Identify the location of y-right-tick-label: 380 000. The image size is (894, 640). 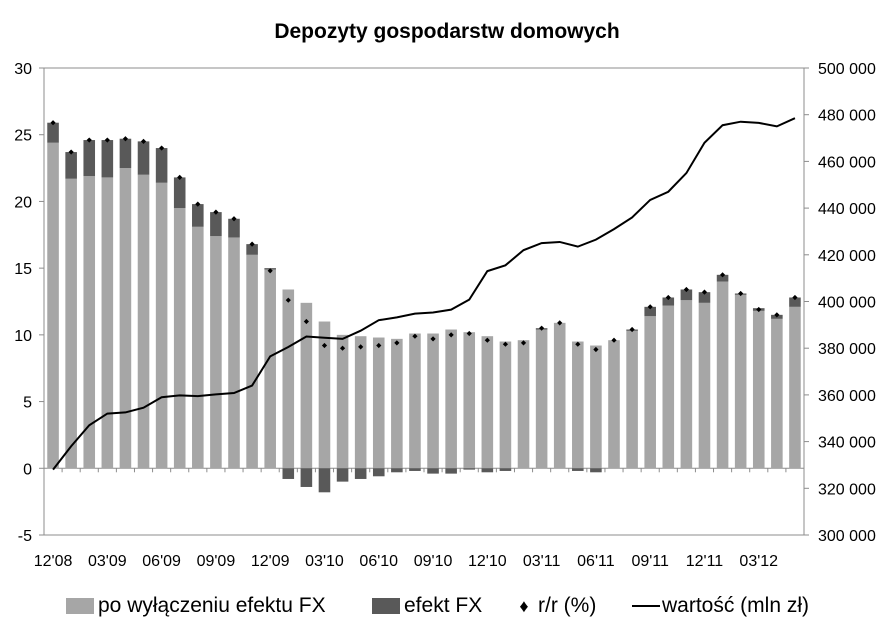
(847, 349).